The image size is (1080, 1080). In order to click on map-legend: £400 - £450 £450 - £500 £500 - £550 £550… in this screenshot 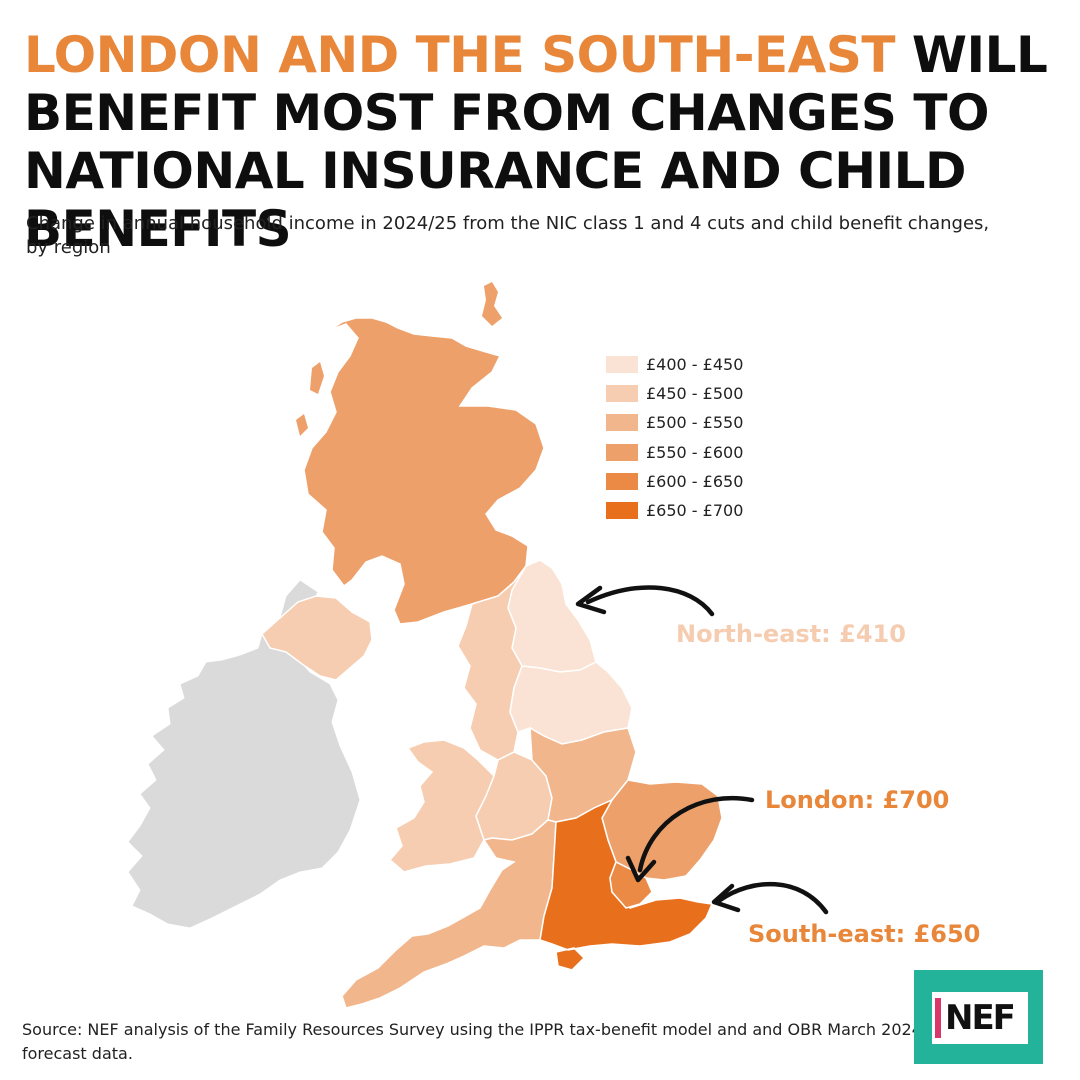, I will do `click(674, 437)`.